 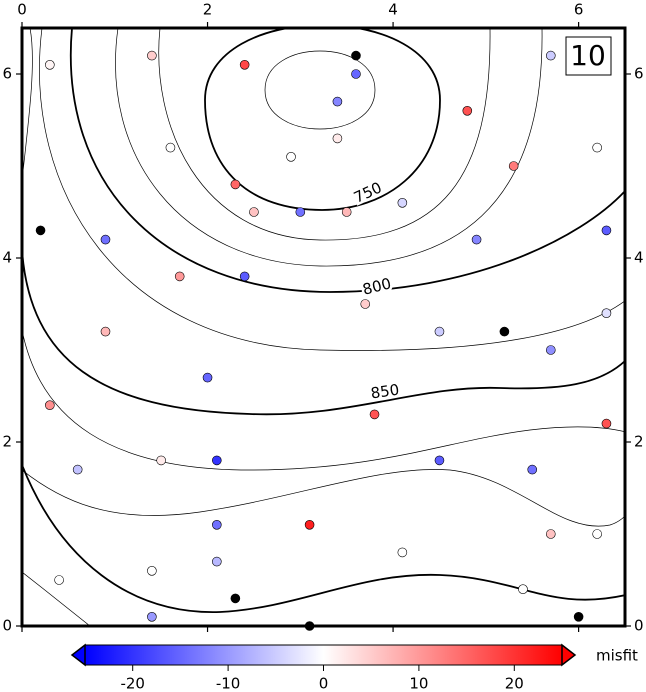 What do you see at coordinates (208, 10) in the screenshot?
I see `x-tick-label: 2` at bounding box center [208, 10].